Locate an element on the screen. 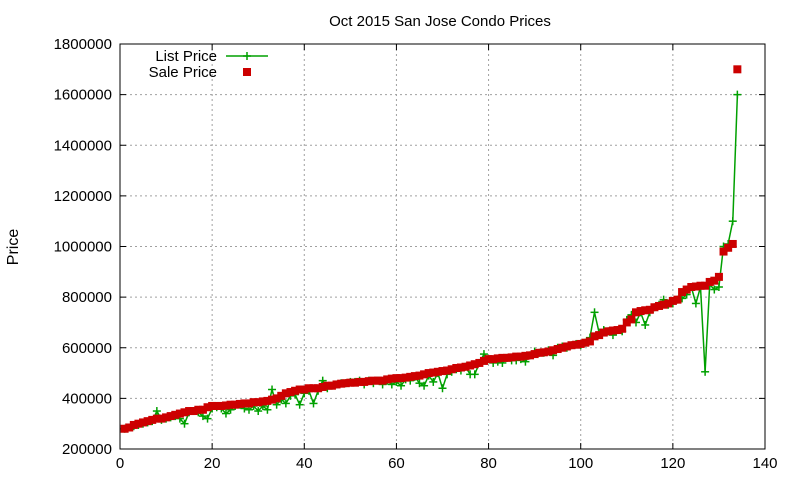 The image size is (800, 480). y-tick-label: 400000 is located at coordinates (87, 398).